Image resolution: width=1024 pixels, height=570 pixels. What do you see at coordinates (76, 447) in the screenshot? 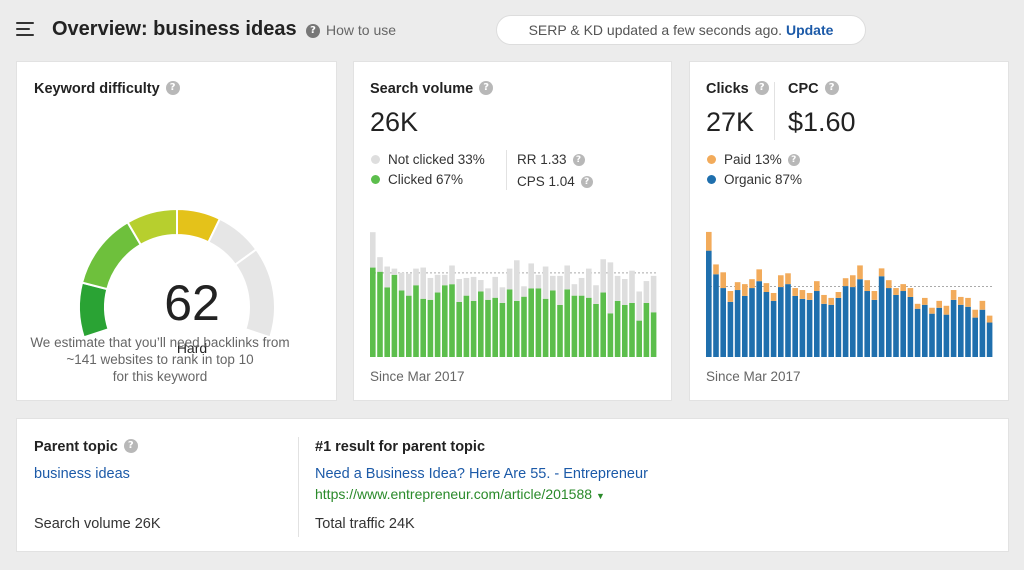
I see `parent-topic-title-text: Parent topic` at bounding box center [76, 447].